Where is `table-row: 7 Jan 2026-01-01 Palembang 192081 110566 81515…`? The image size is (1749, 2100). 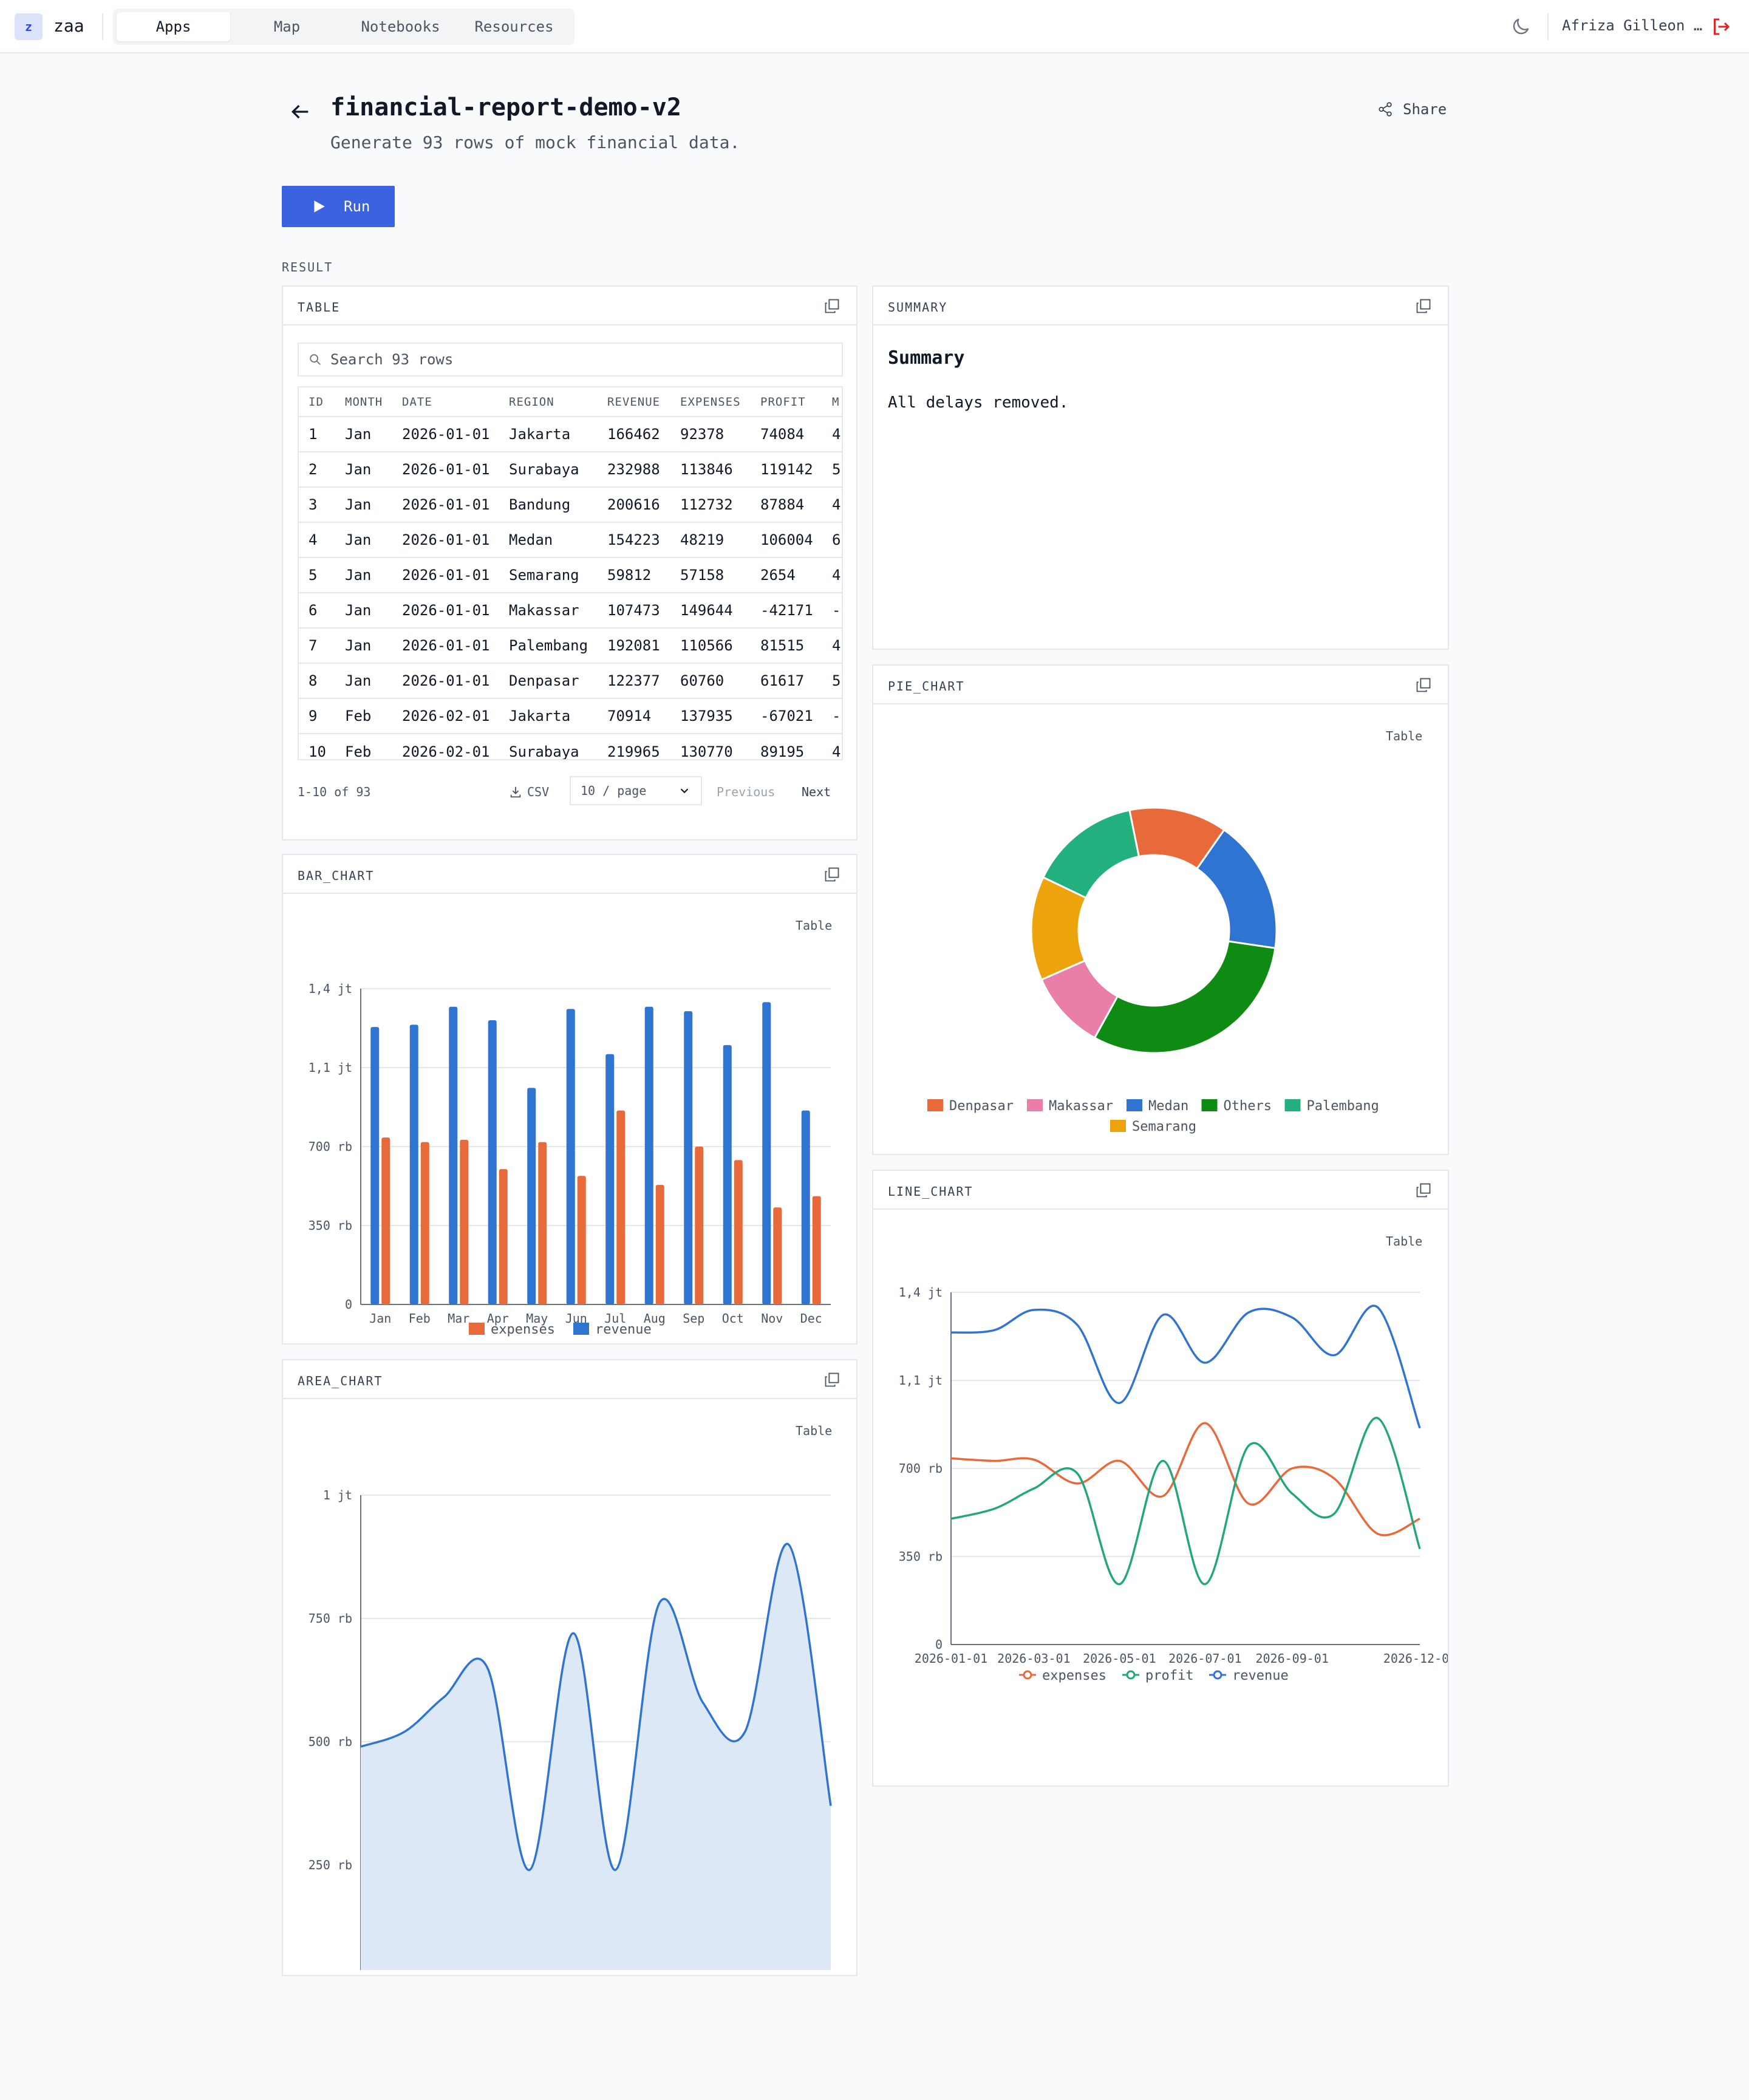 table-row: 7 Jan 2026-01-01 Palembang 192081 110566 81515… is located at coordinates (570, 645).